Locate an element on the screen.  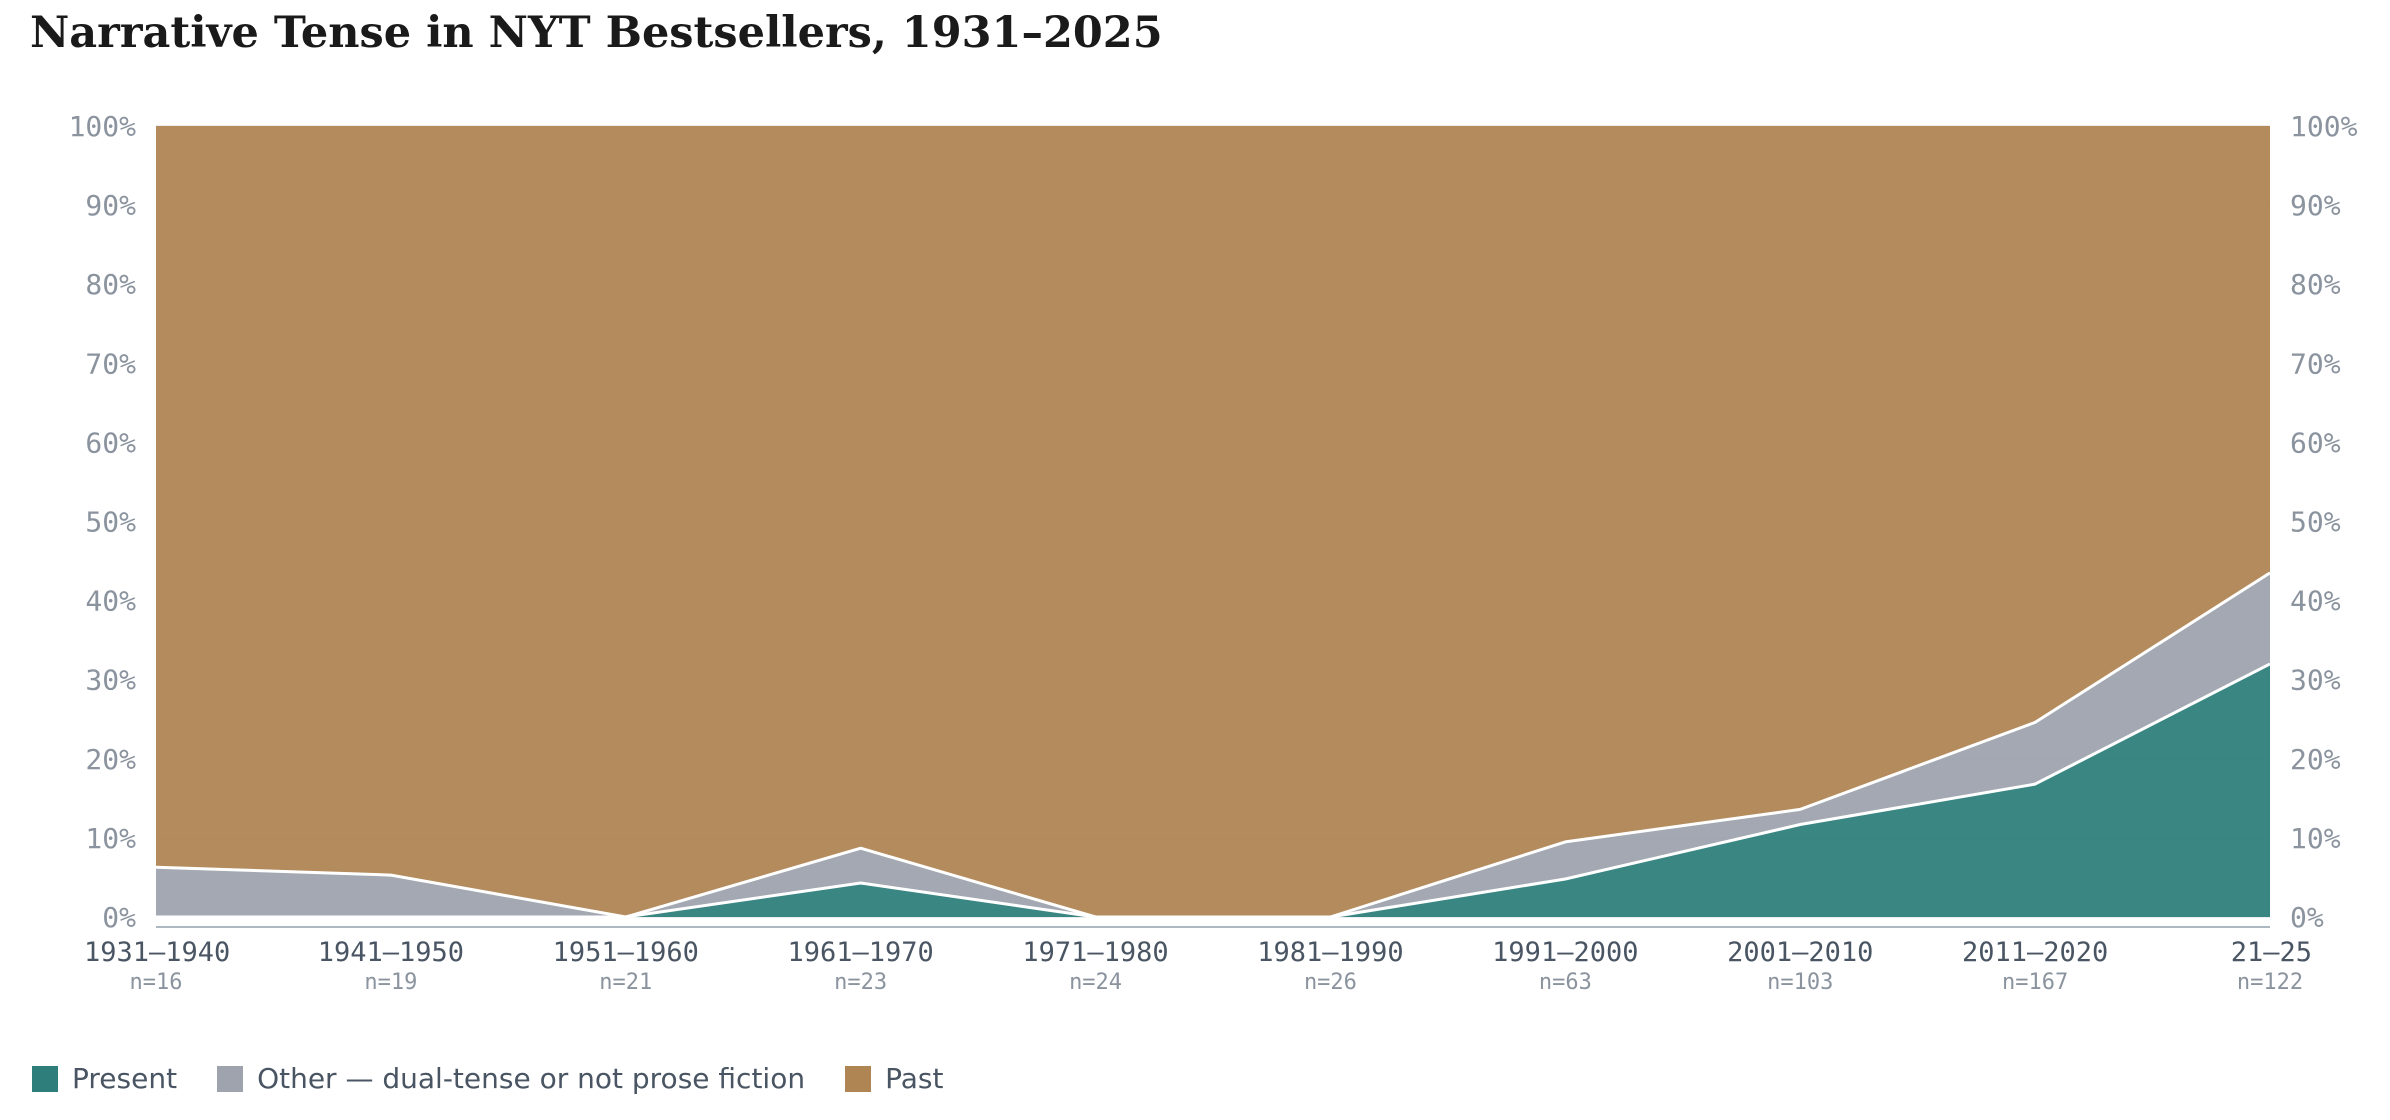
x-tick-label: 1961–1970 is located at coordinates (861, 952).